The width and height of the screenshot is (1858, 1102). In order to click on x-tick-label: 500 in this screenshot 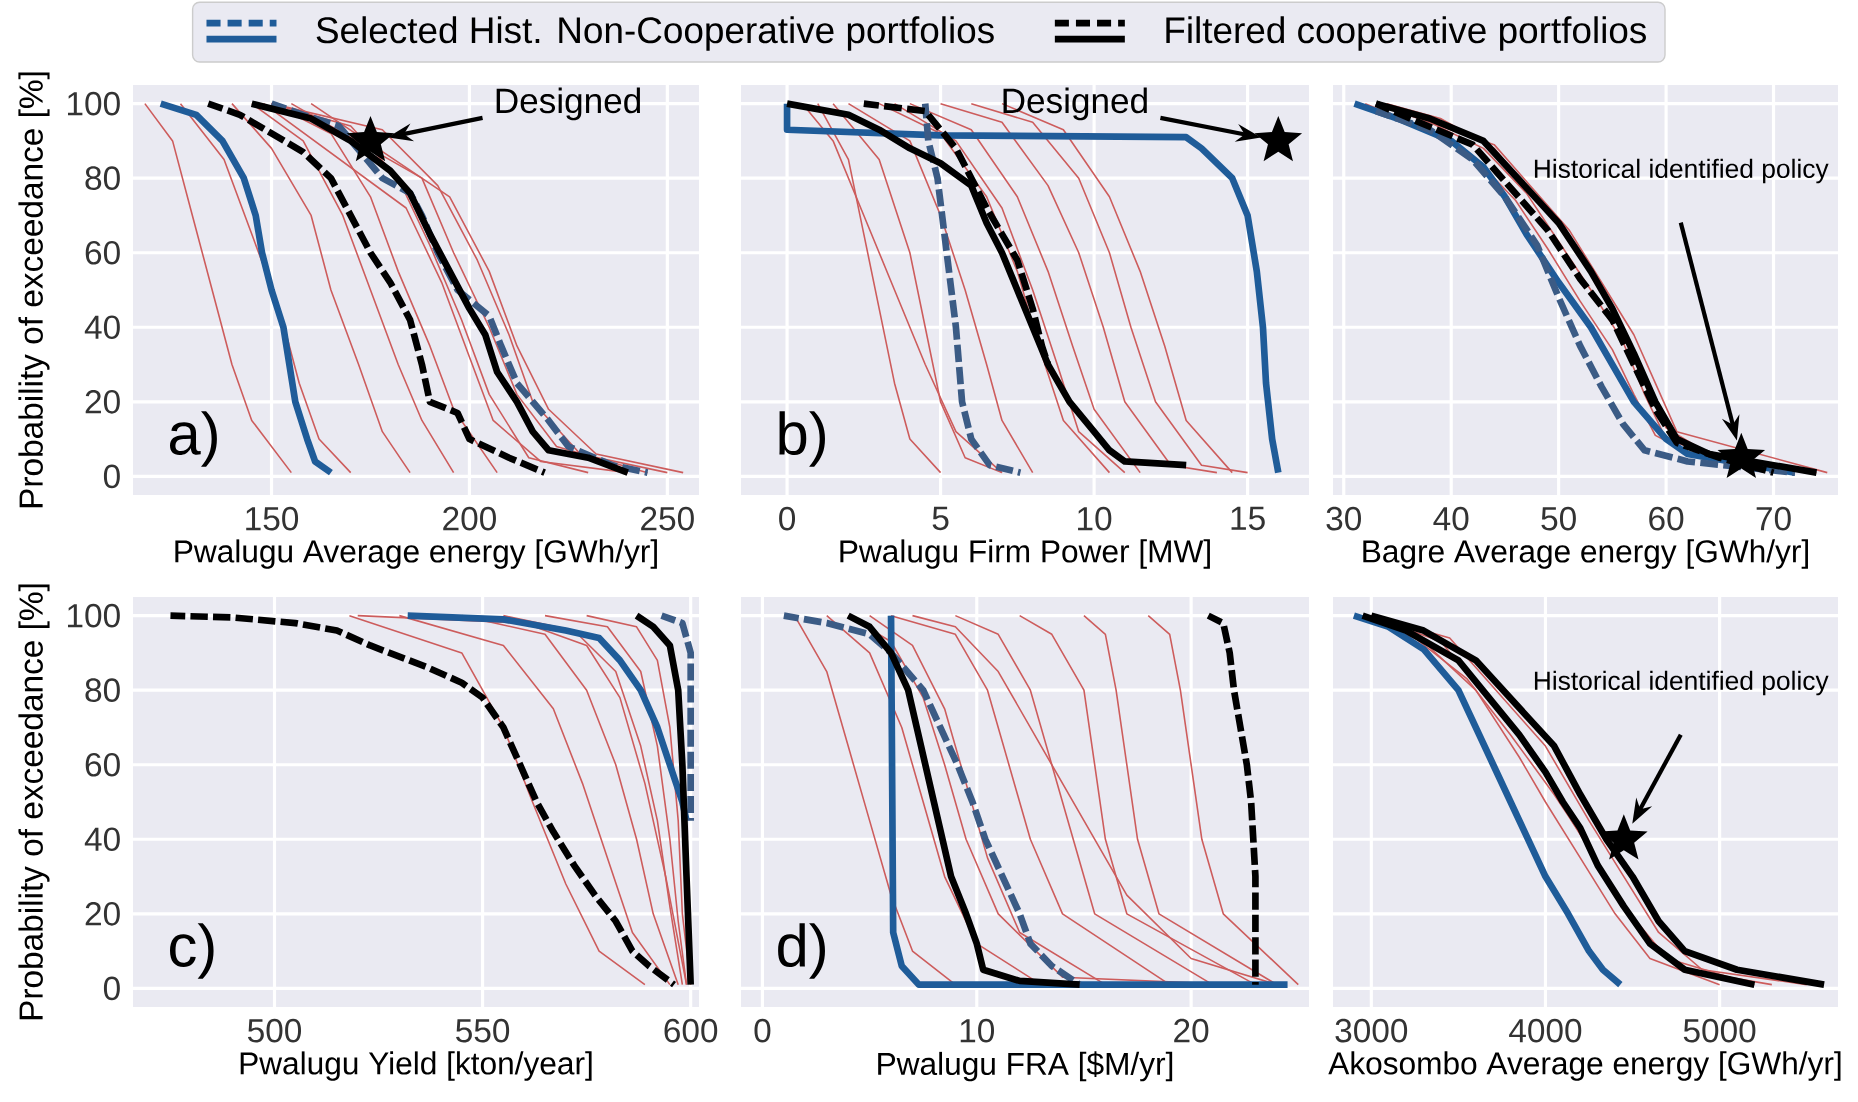, I will do `click(274, 1030)`.